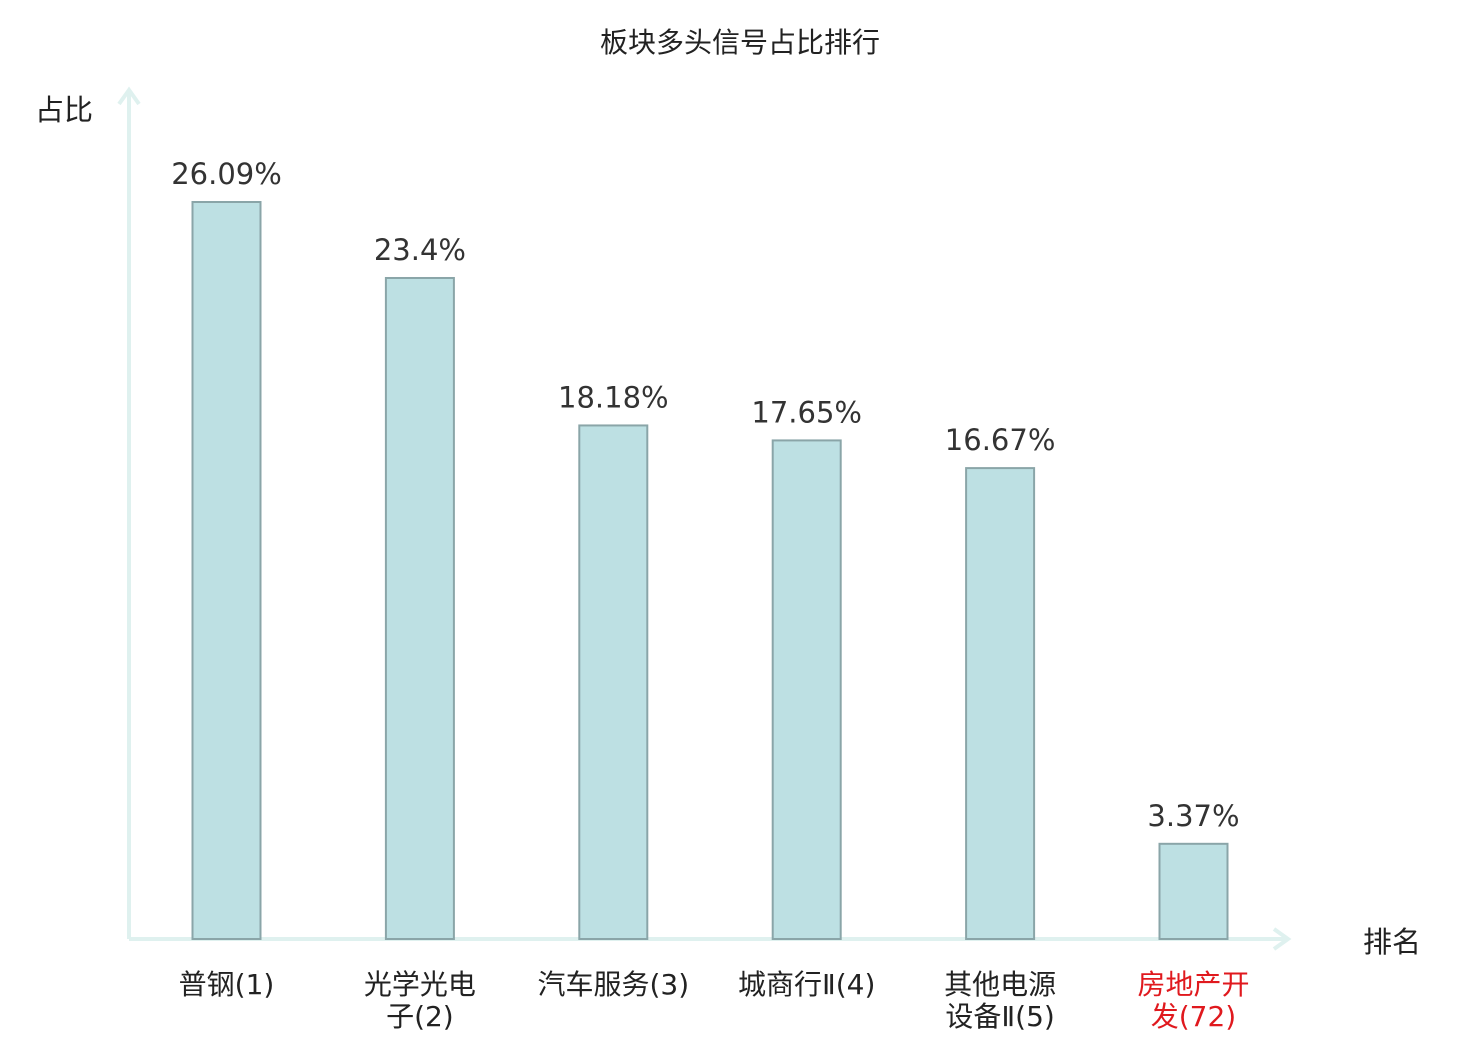  Describe the element at coordinates (999, 1016) in the screenshot. I see `category-label: 设备Ⅱ(5)` at that location.